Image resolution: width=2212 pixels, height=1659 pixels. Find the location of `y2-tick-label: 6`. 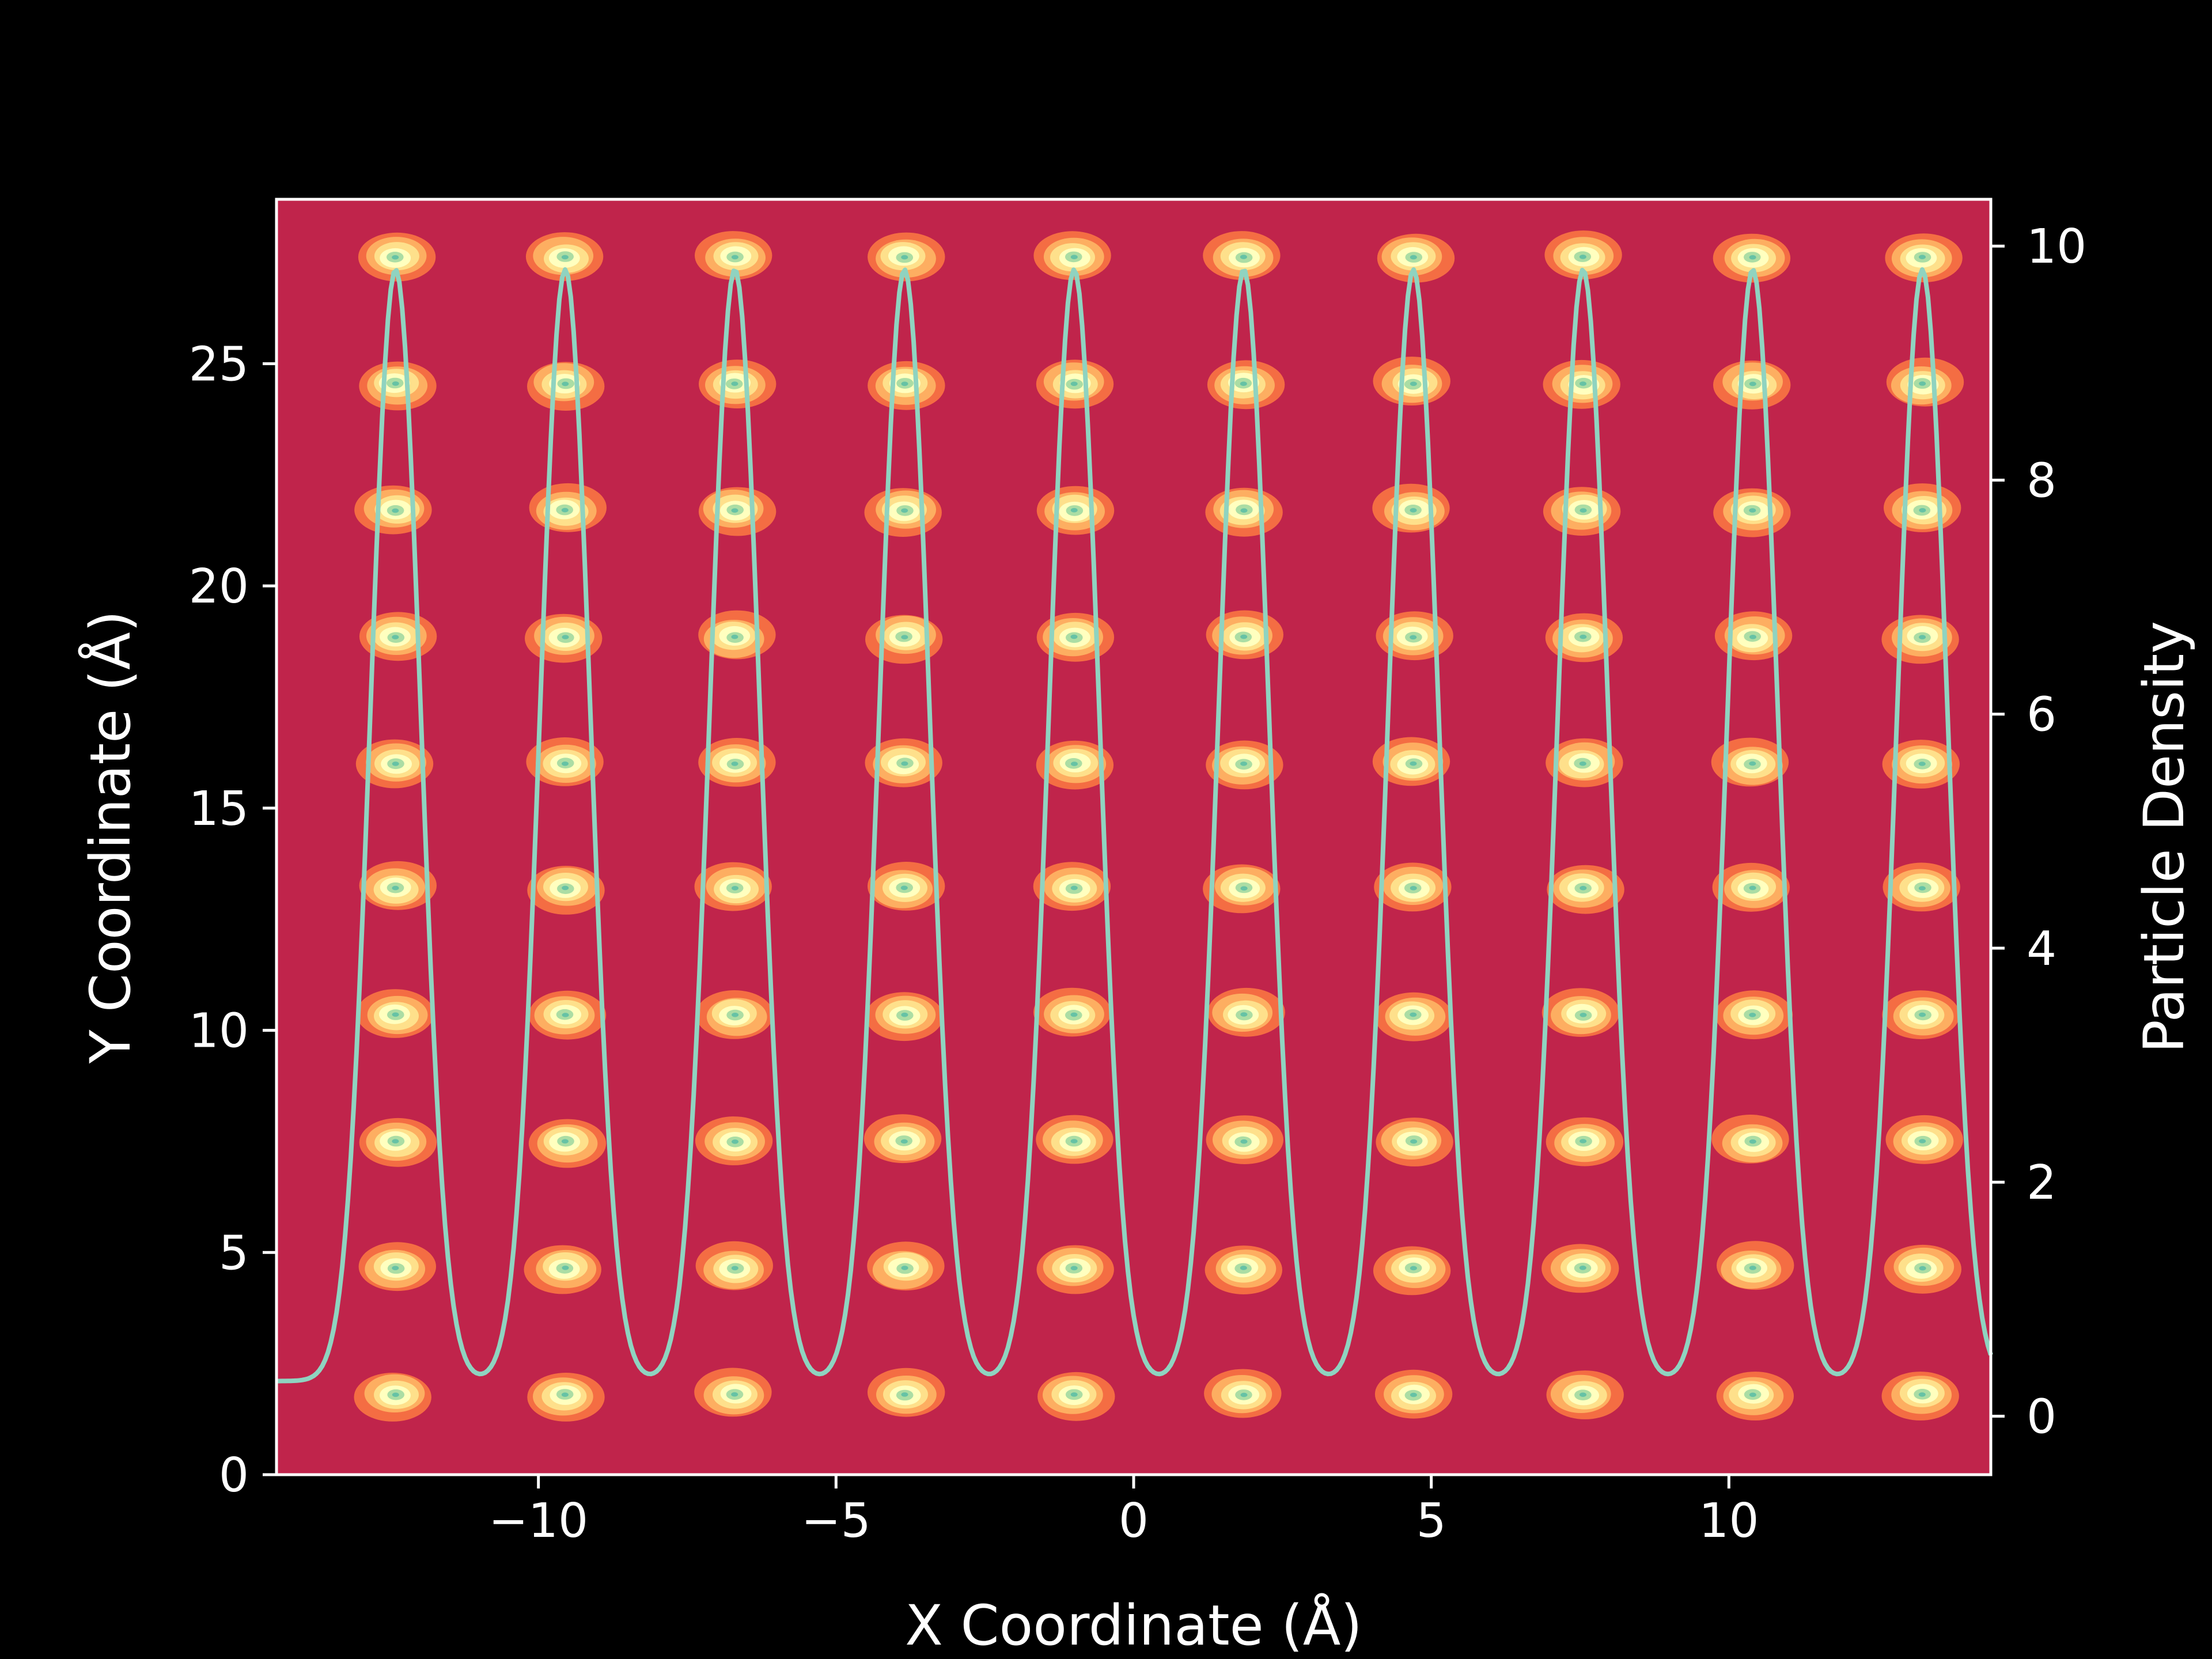

y2-tick-label: 6 is located at coordinates (2041, 715).